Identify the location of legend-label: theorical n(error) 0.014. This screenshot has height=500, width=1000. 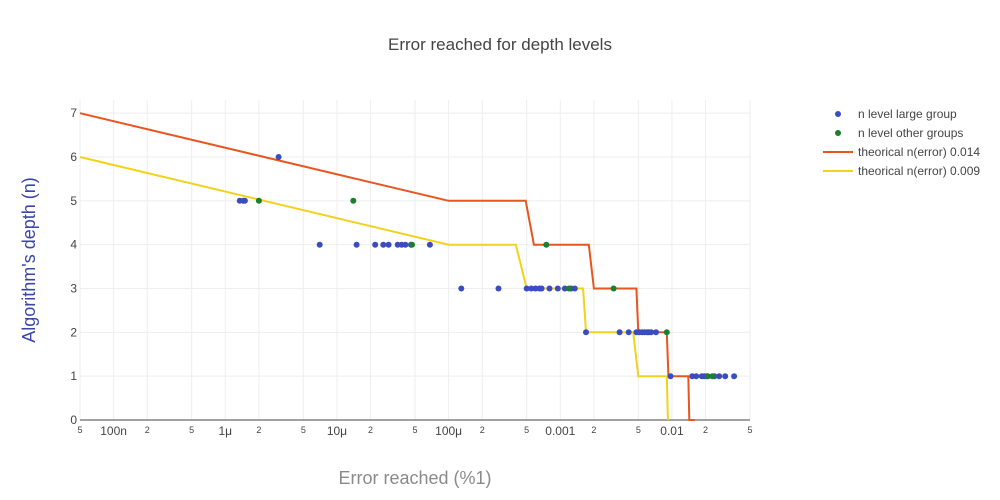
(919, 152).